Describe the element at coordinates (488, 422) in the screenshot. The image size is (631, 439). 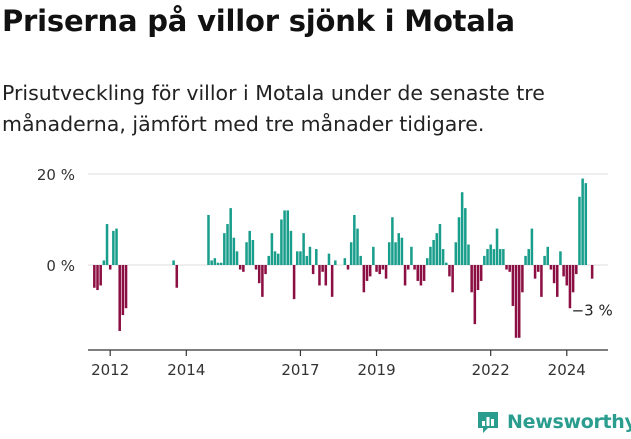
I see `newsworthy-logo-icon` at that location.